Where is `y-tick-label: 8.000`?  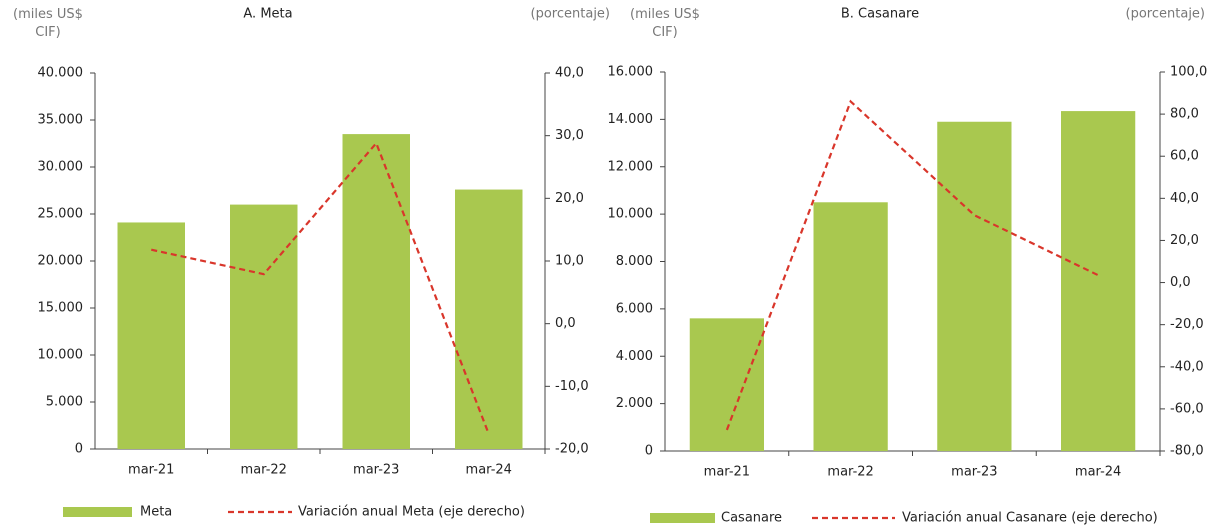
y-tick-label: 8.000 is located at coordinates (634, 261).